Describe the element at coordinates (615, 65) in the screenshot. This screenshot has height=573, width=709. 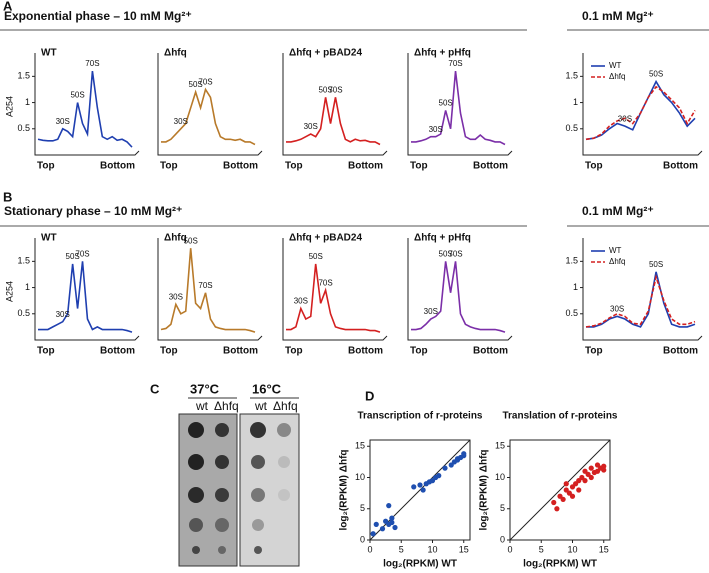
I see `legend-label: WT` at that location.